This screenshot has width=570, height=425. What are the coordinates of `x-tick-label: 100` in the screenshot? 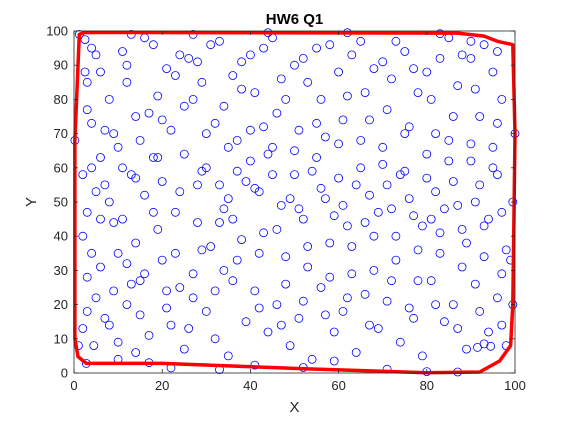 It's located at (515, 385).